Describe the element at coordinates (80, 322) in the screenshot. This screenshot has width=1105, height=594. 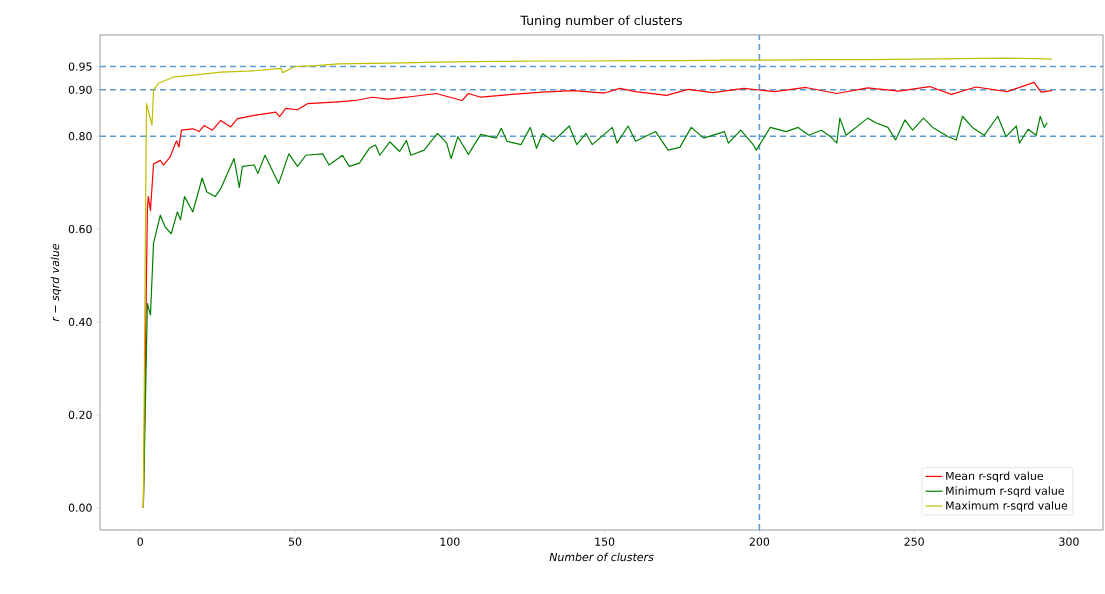
I see `y-tick-label: 0.40` at that location.